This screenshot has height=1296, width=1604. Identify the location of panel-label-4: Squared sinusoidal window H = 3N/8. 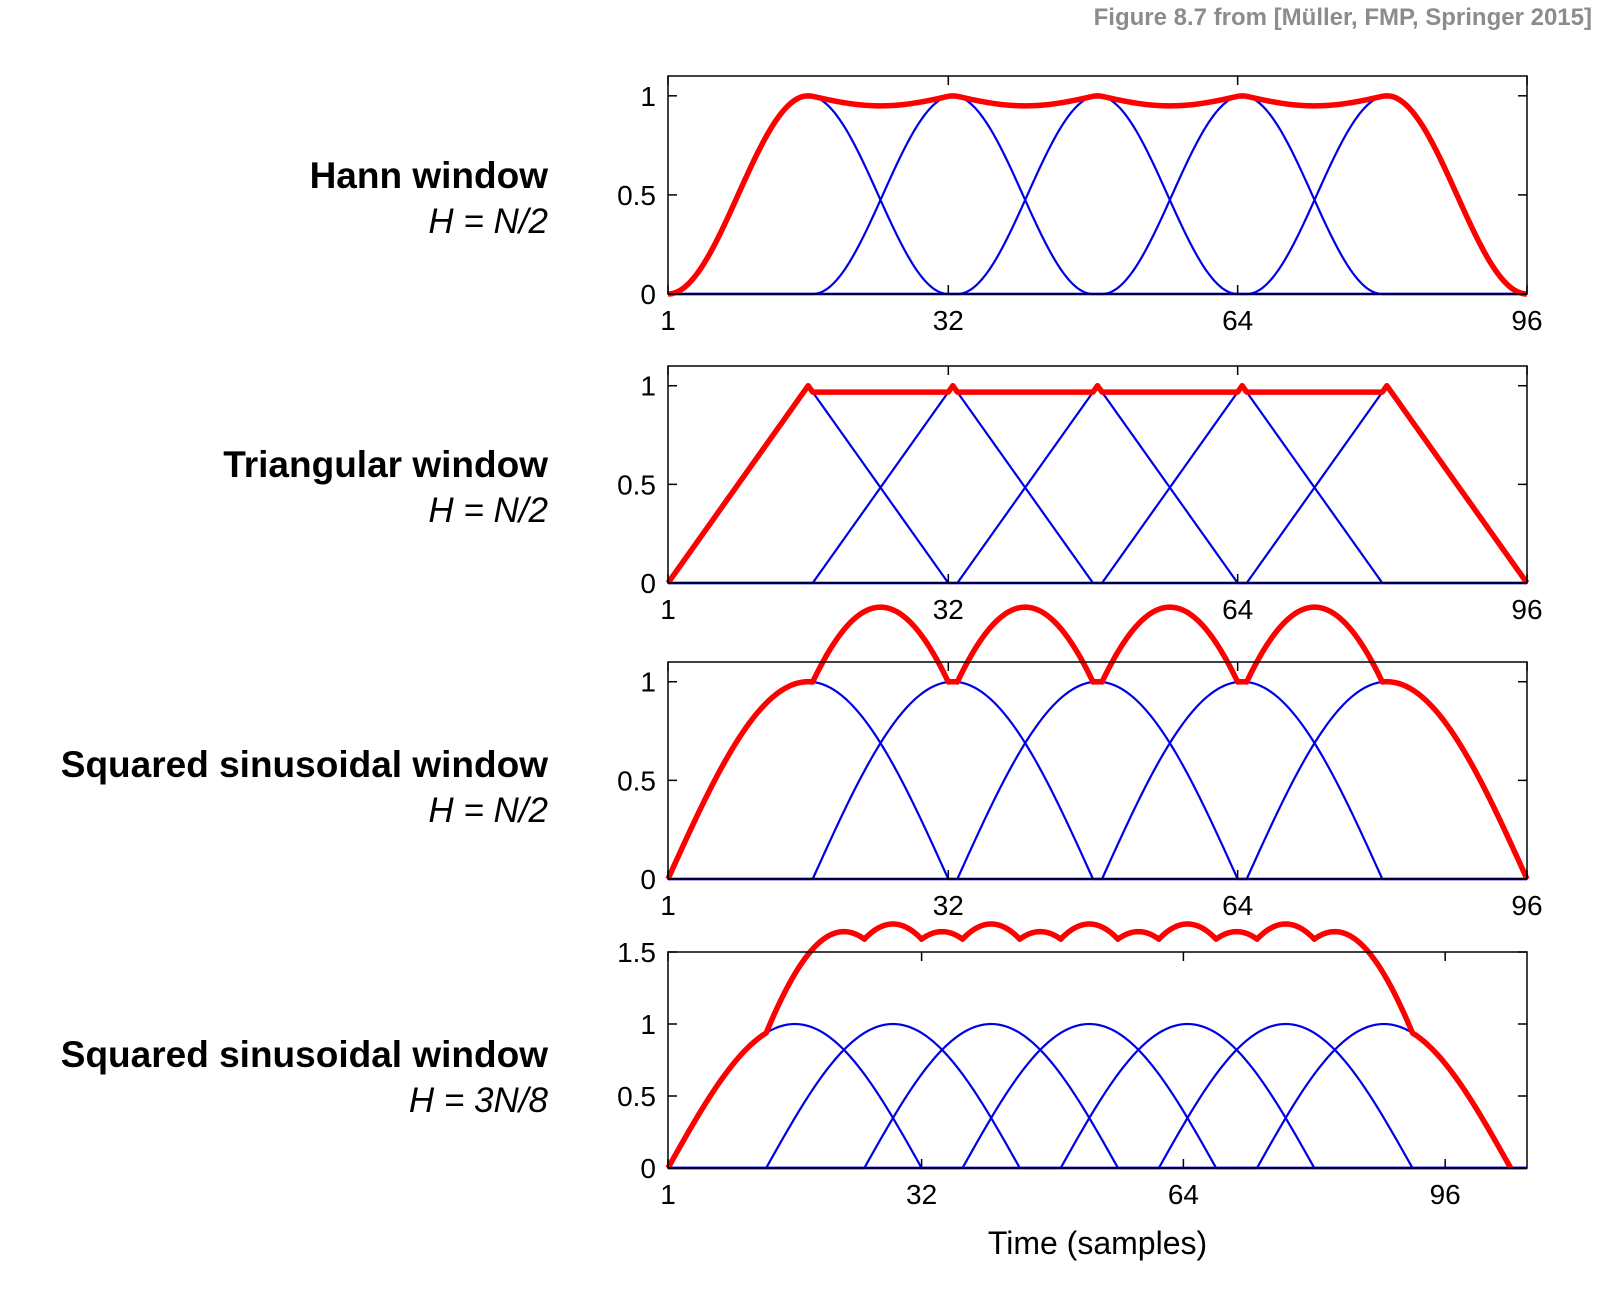
(304, 1078).